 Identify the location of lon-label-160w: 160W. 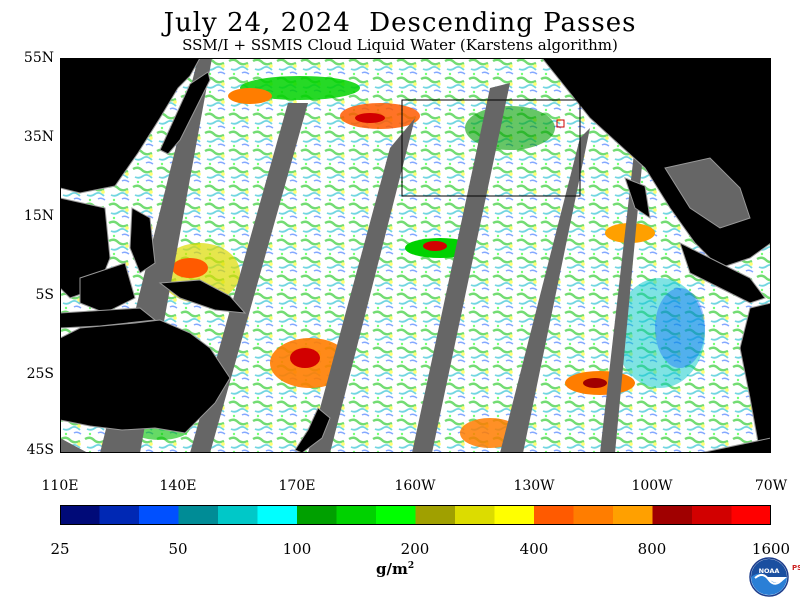
(415, 486).